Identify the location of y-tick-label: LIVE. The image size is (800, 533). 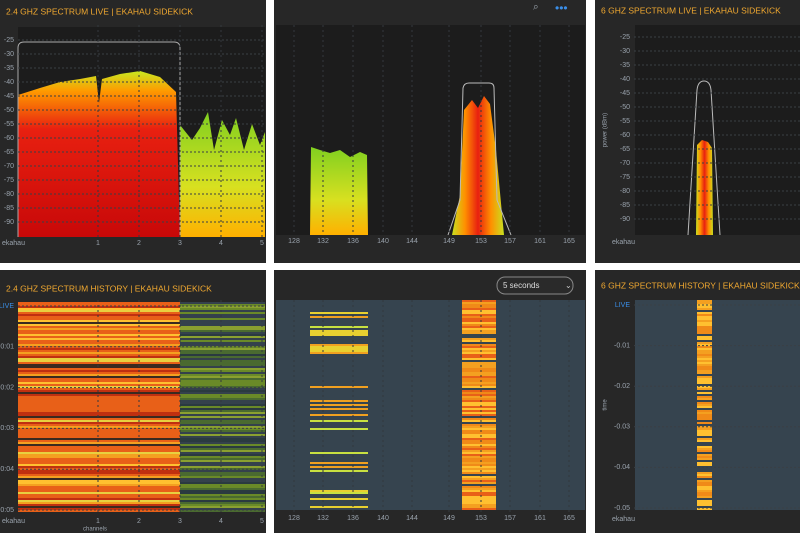
(623, 305).